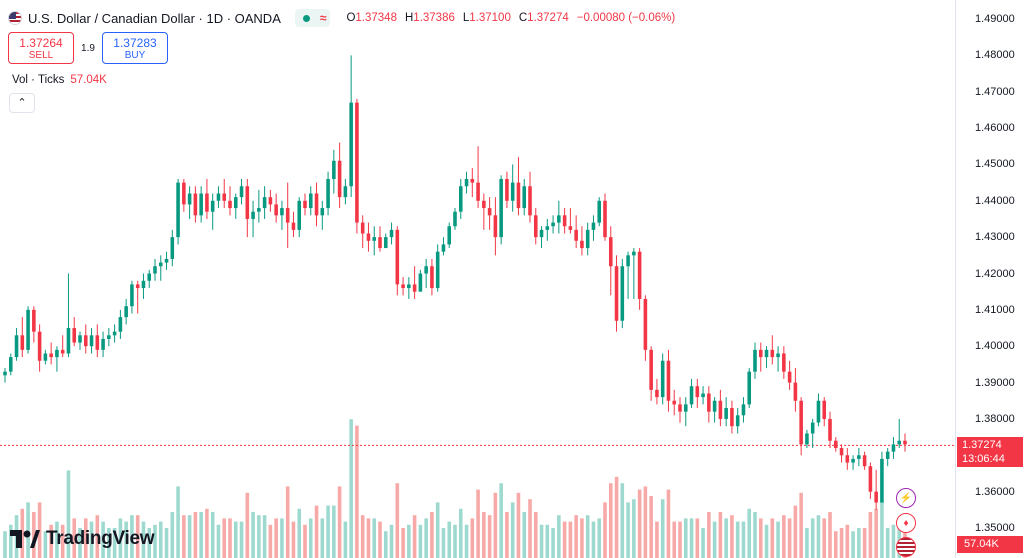  What do you see at coordinates (906, 547) in the screenshot?
I see `us-flag-events-icon` at bounding box center [906, 547].